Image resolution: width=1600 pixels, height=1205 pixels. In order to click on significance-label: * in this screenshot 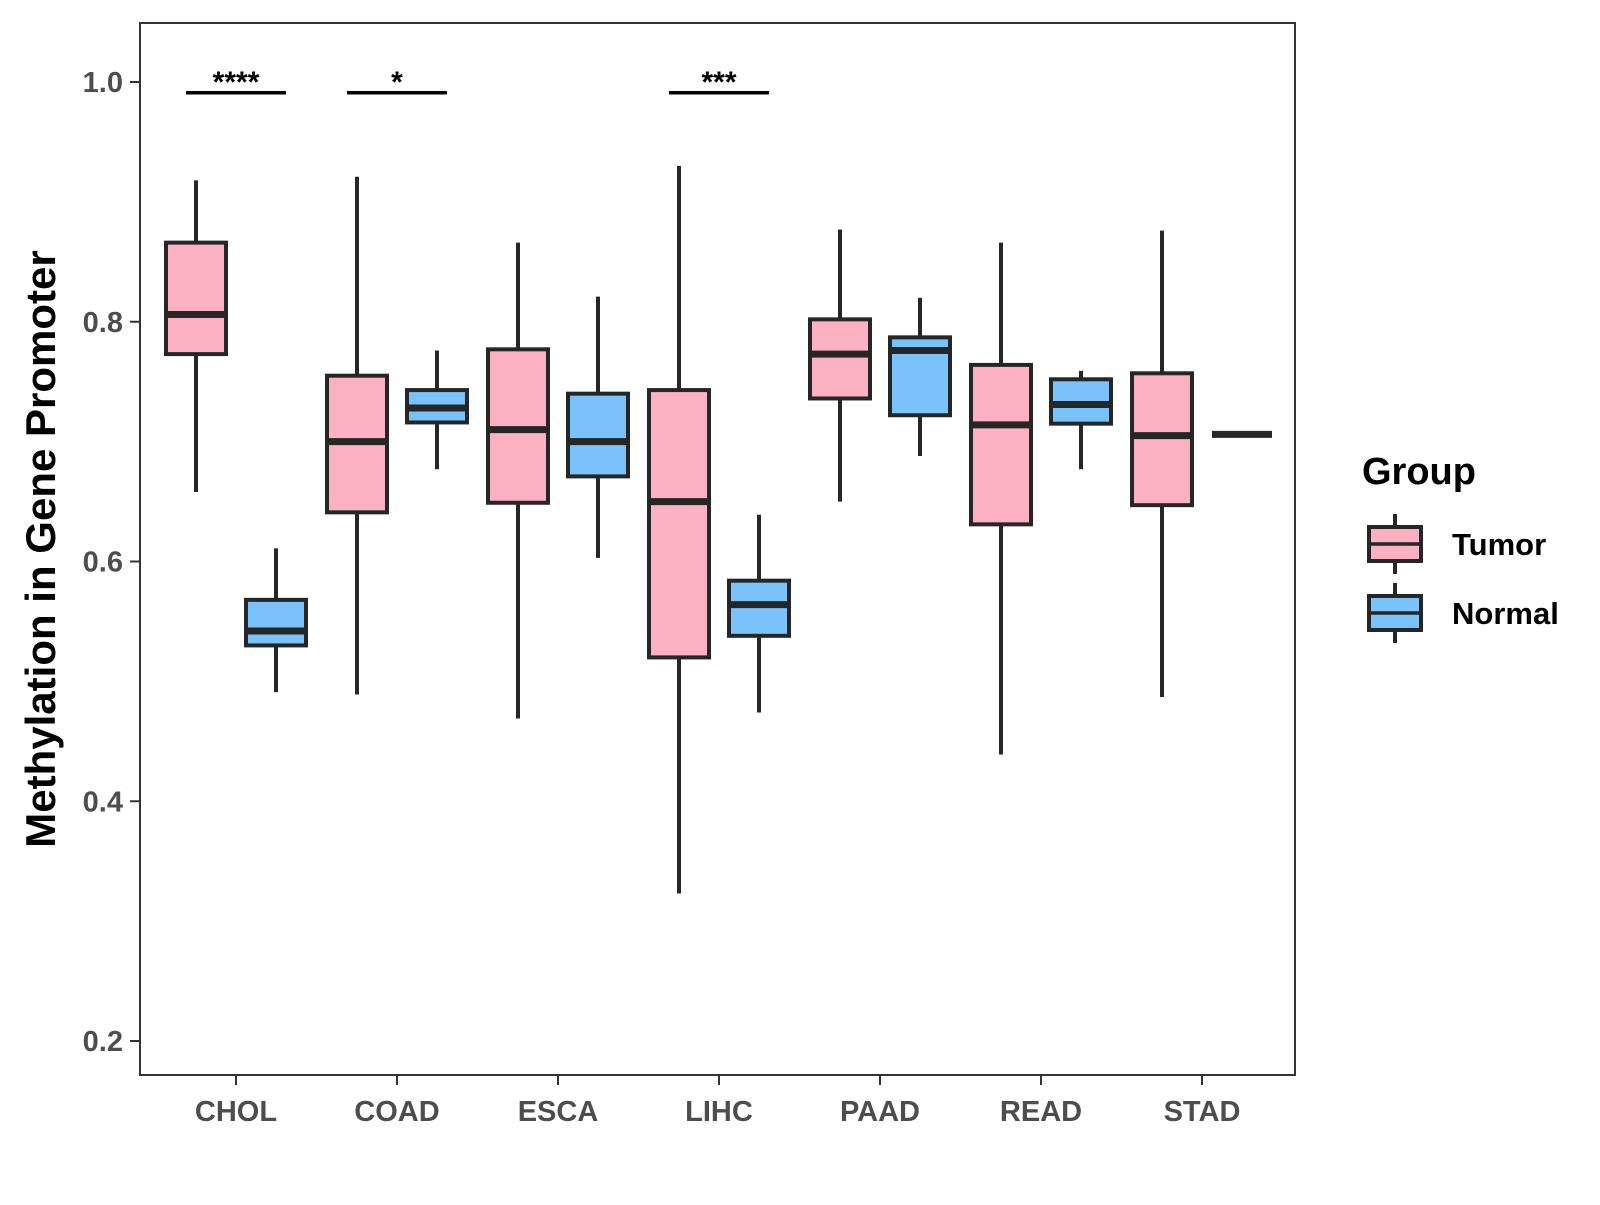, I will do `click(397, 82)`.